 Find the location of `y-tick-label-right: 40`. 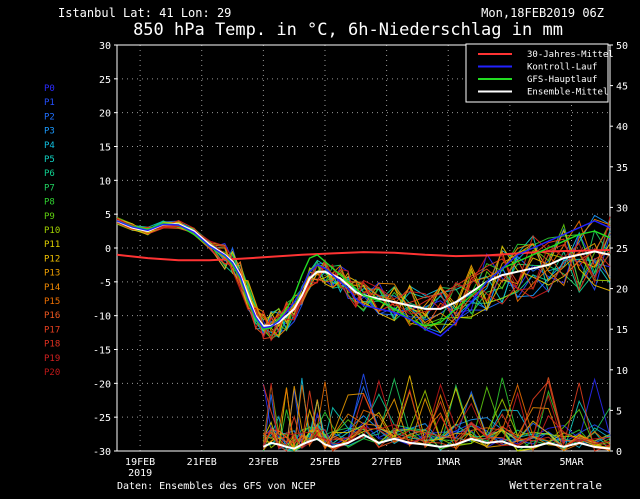

y-tick-label-right: 40 is located at coordinates (622, 127).